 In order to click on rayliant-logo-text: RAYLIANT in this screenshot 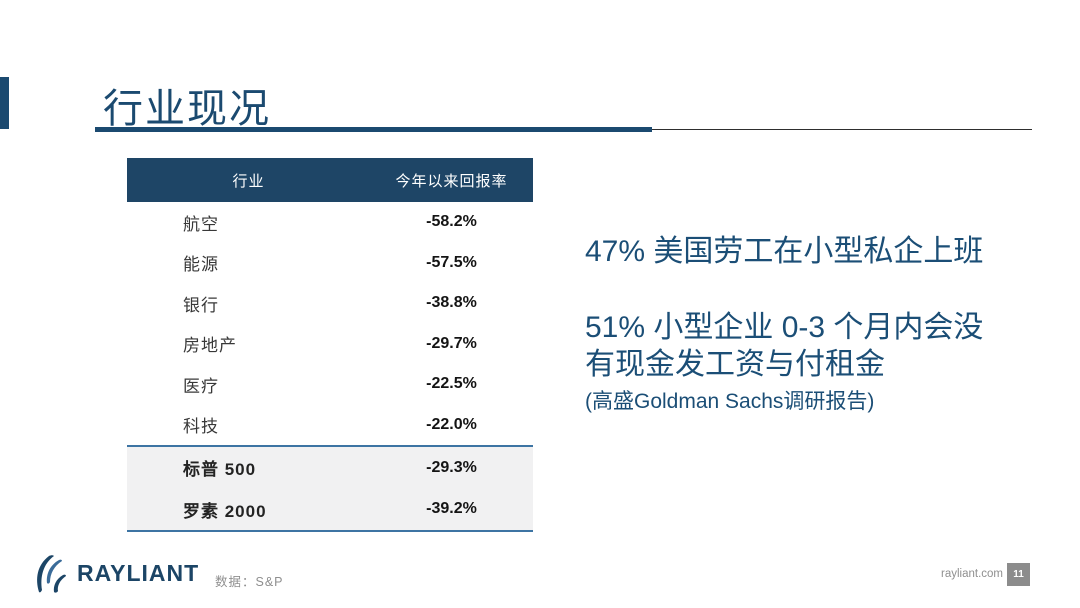, I will do `click(138, 572)`.